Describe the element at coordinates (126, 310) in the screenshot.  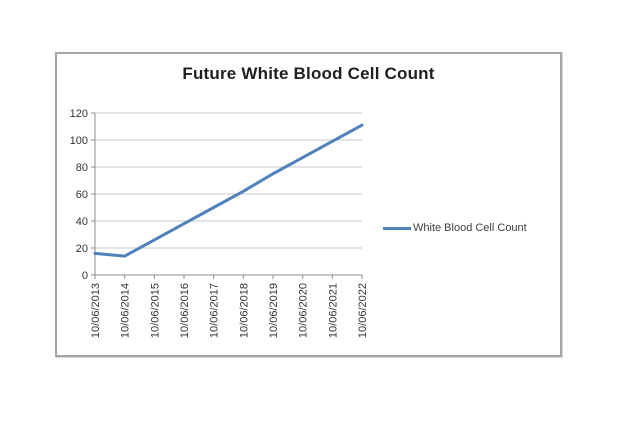
I see `x-axis-label: 10/06/2014` at that location.